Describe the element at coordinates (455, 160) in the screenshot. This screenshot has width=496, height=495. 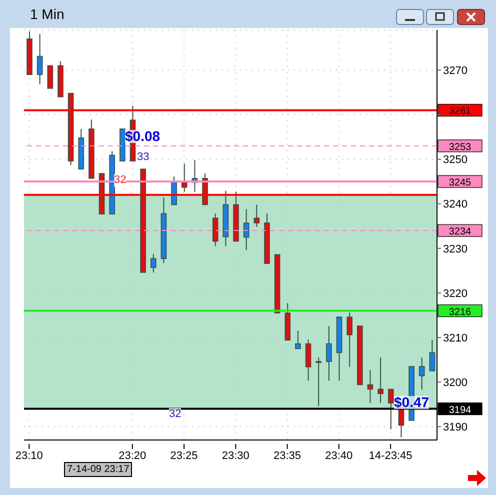
I see `y-tick-label: 3250` at that location.